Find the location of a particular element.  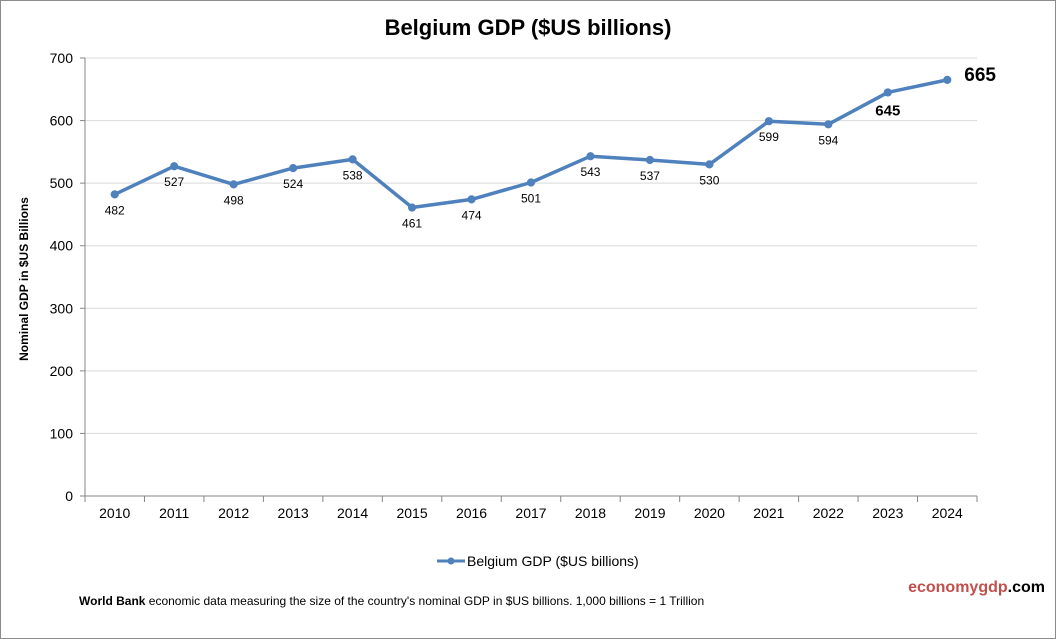

data-label: 594 is located at coordinates (828, 140).